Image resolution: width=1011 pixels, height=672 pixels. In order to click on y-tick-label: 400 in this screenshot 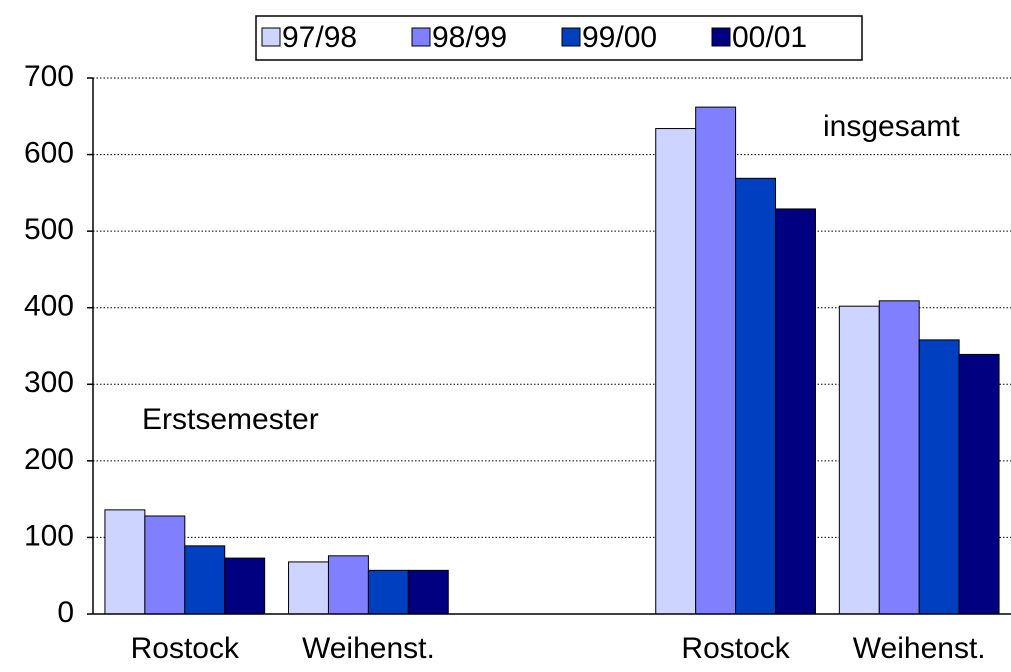, I will do `click(49, 306)`.